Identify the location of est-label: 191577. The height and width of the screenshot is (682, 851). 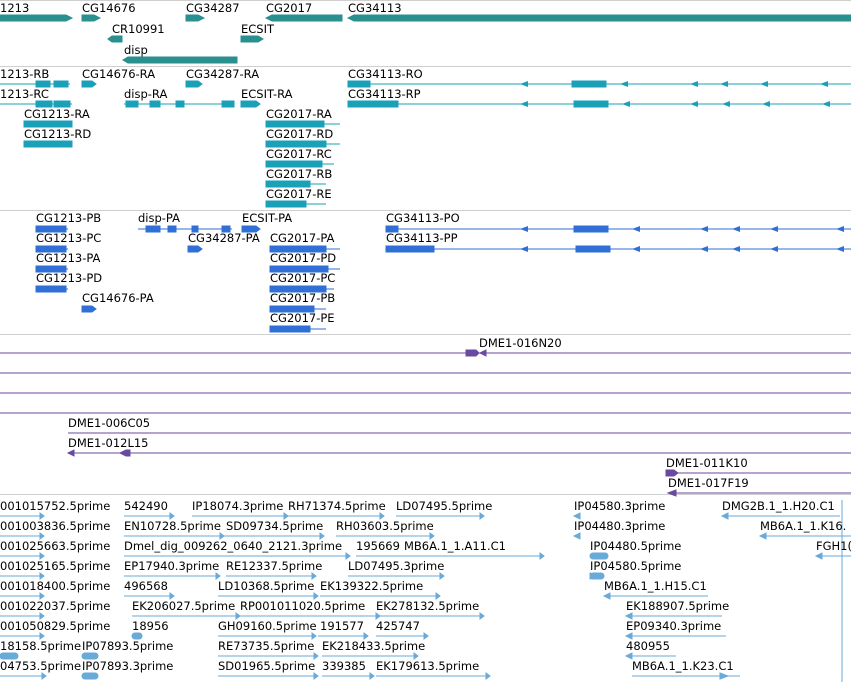
(342, 626).